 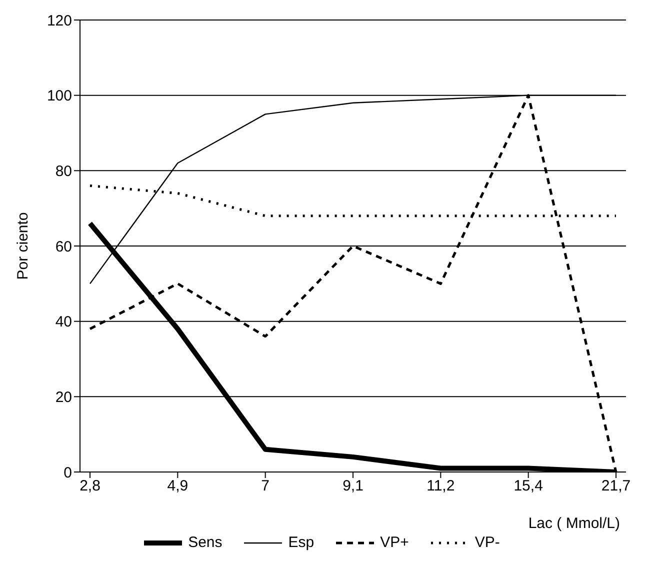 What do you see at coordinates (440, 486) in the screenshot?
I see `x-tick-label: 11,2` at bounding box center [440, 486].